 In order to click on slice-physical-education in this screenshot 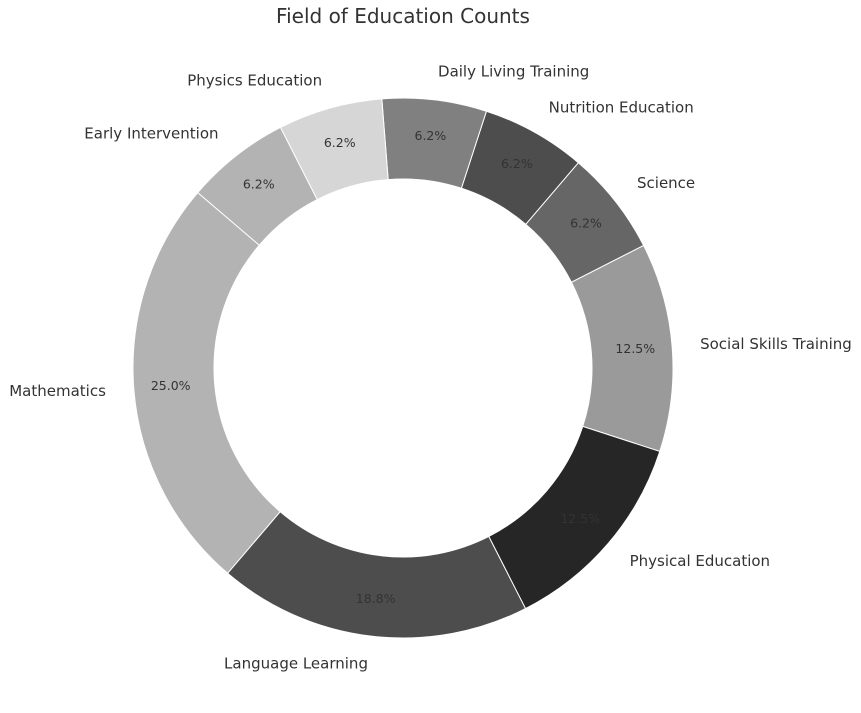, I will do `click(574, 517)`.